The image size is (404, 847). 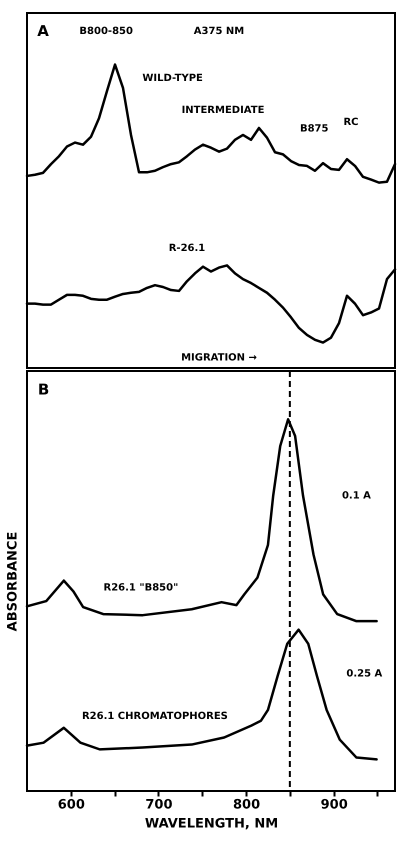 What do you see at coordinates (211, 824) in the screenshot?
I see `x-axis-title: WAVELENGTH, NM` at bounding box center [211, 824].